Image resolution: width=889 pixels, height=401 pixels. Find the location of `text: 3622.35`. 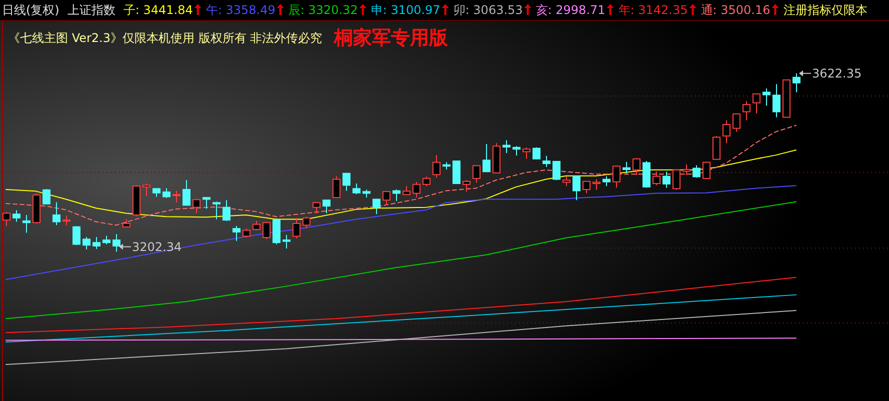

text: 3622.35 is located at coordinates (837, 73).